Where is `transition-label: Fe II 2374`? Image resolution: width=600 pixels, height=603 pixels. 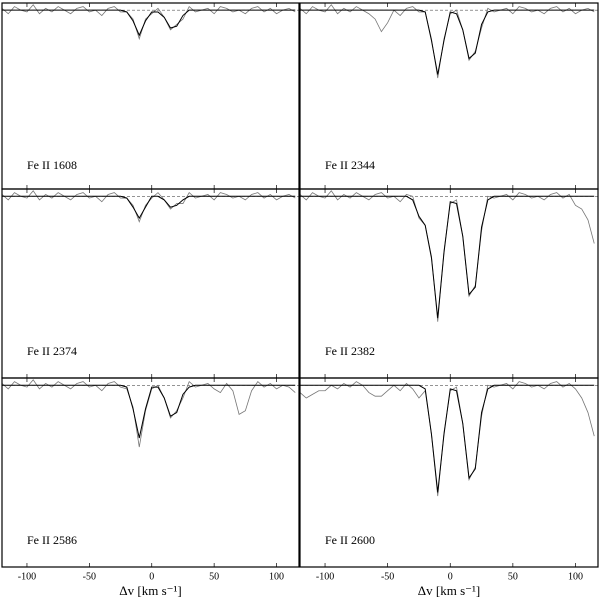 transition-label: Fe II 2374 is located at coordinates (52, 351).